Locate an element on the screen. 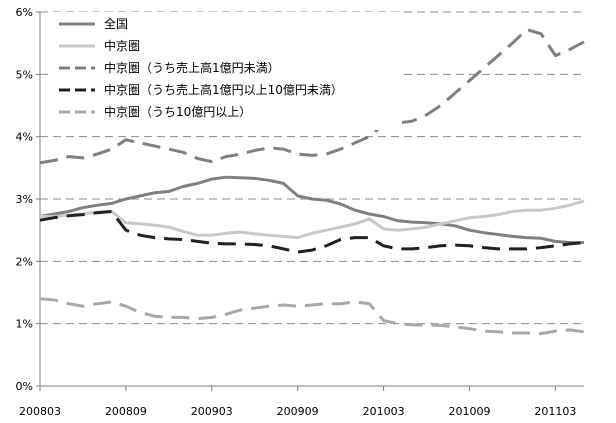 This screenshot has height=423, width=616. y-tick-label: 3% is located at coordinates (24, 199).